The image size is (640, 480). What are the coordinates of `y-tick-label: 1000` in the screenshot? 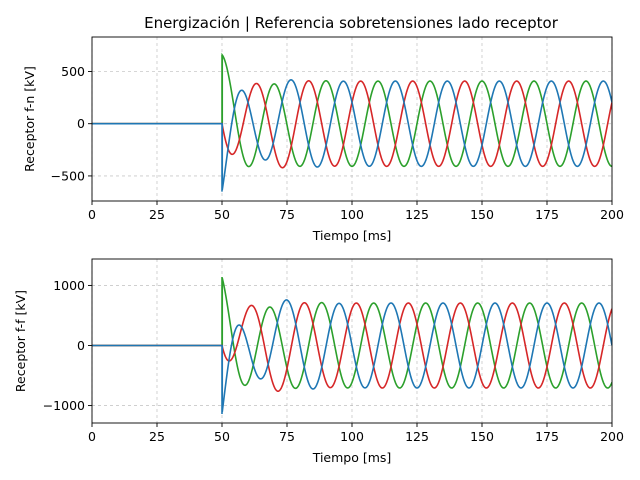 It's located at (69, 285).